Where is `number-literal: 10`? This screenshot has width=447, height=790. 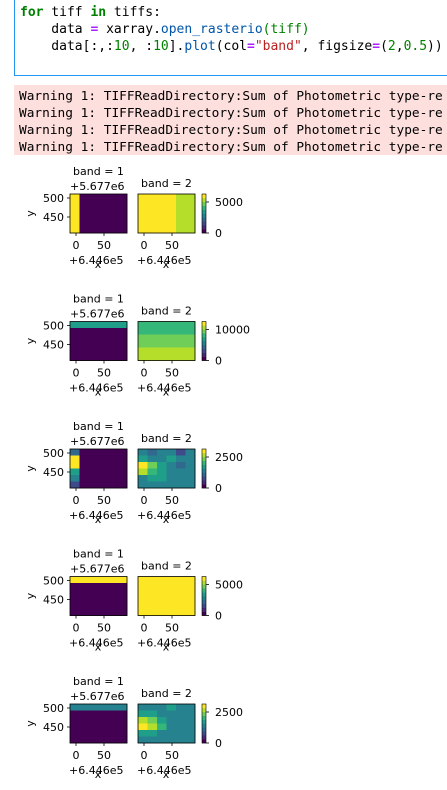 number-literal: 10 is located at coordinates (121, 46).